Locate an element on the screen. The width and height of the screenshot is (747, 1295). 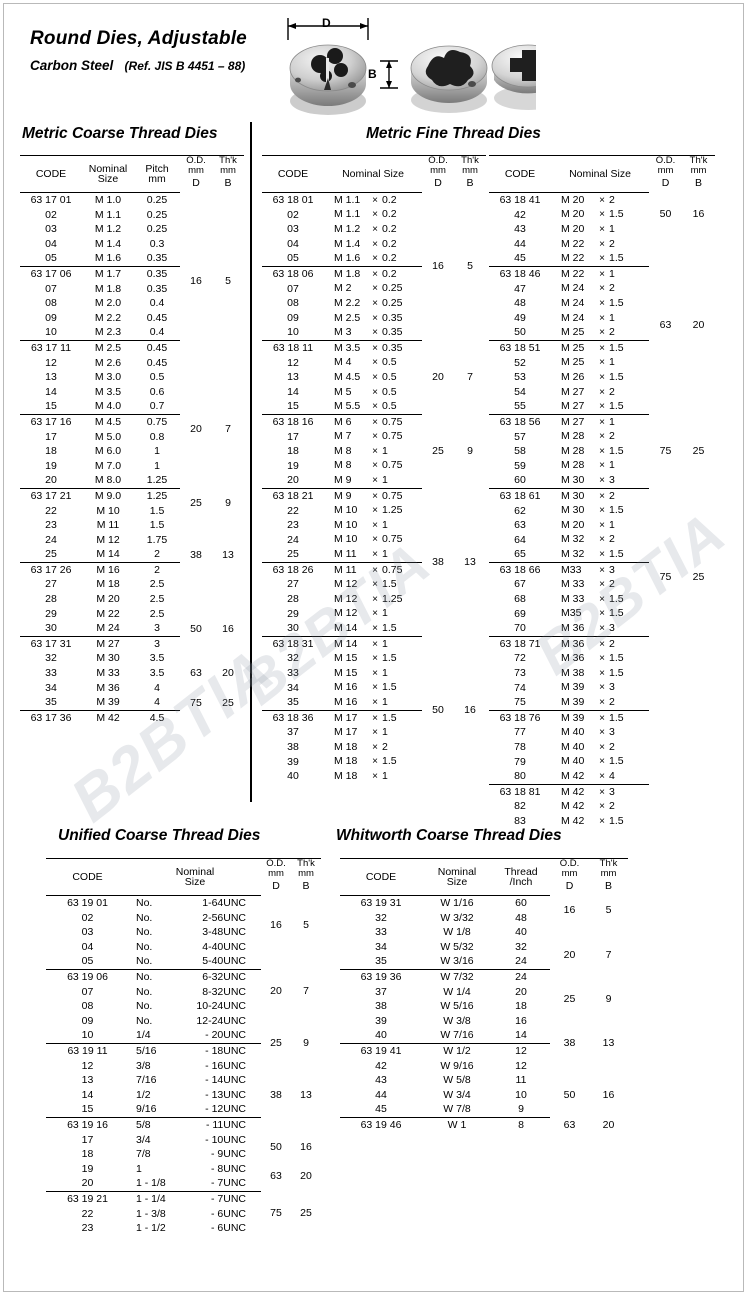
row-code: 33 is located at coordinates (293, 673).